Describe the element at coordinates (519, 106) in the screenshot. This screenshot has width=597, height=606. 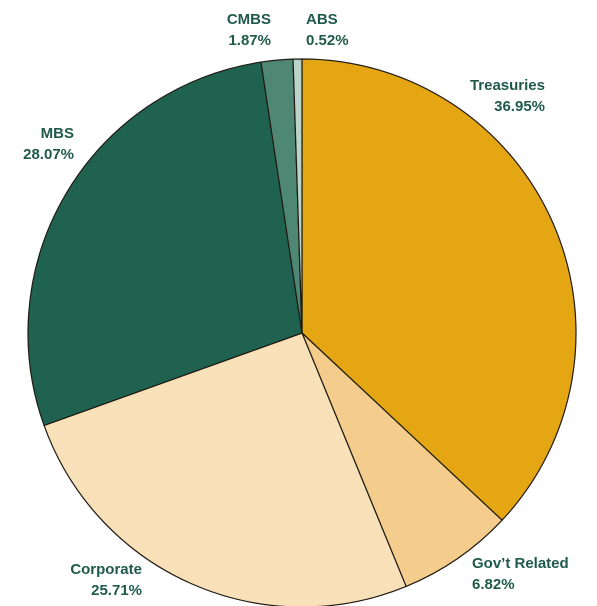
I see `label-value-treasuries: 36.95%` at that location.